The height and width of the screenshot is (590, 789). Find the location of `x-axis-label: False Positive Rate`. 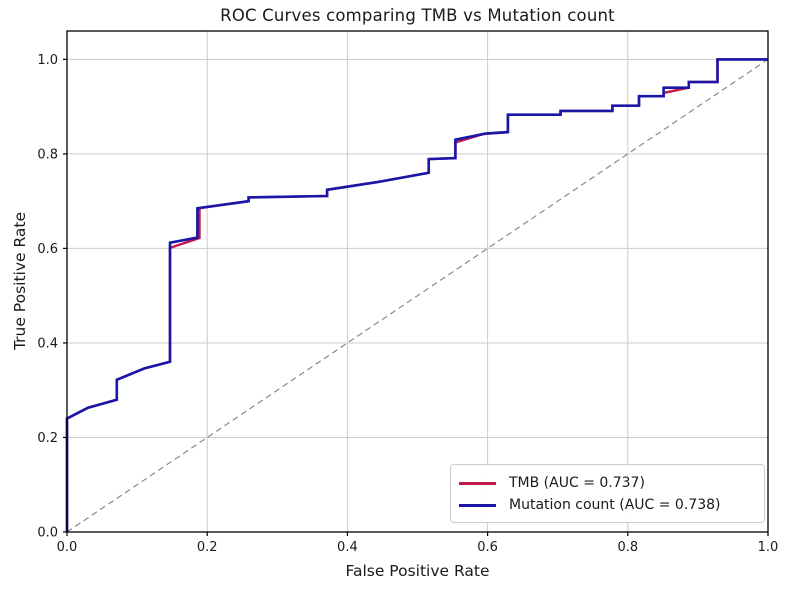

x-axis-label: False Positive Rate is located at coordinates (417, 571).